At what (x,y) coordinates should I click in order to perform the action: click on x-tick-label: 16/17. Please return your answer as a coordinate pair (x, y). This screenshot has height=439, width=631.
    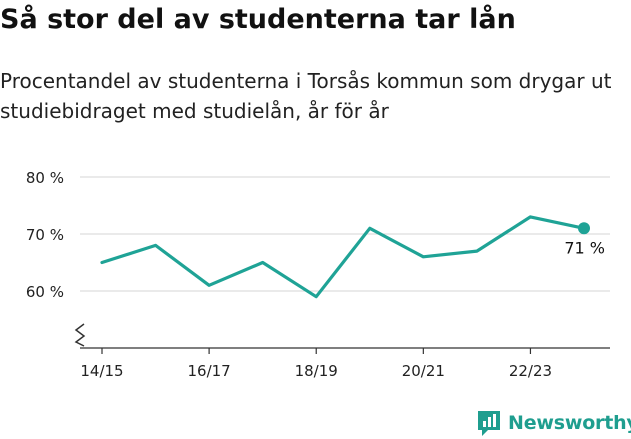
    Looking at the image, I should click on (208, 371).